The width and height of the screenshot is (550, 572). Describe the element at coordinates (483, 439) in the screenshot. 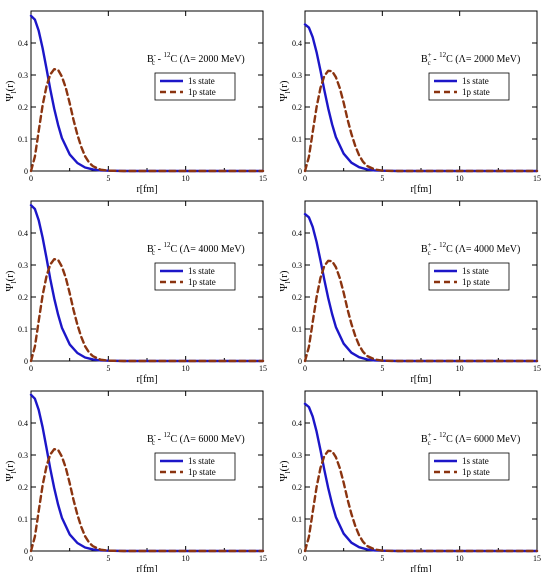

I see `annotation-nucleus: C (Λ= 6000 MeV)` at that location.